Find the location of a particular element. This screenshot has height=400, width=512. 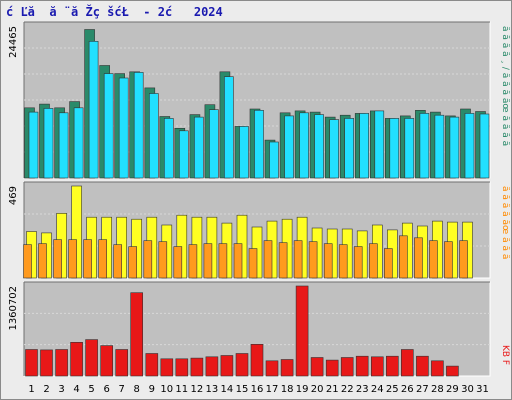

day-label: 30 is located at coordinates (467, 389).